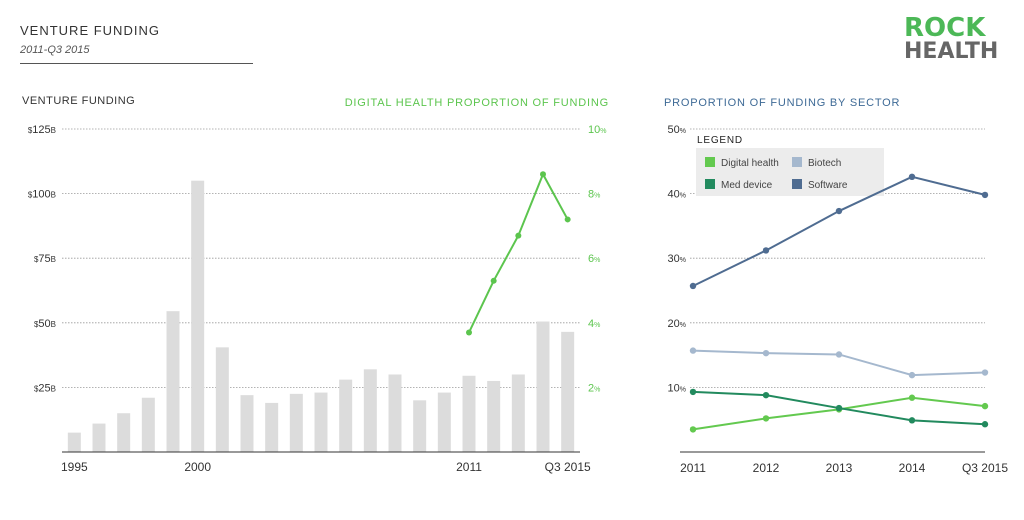  Describe the element at coordinates (591, 259) in the screenshot. I see `secondary-y-tick-number: 6` at that location.